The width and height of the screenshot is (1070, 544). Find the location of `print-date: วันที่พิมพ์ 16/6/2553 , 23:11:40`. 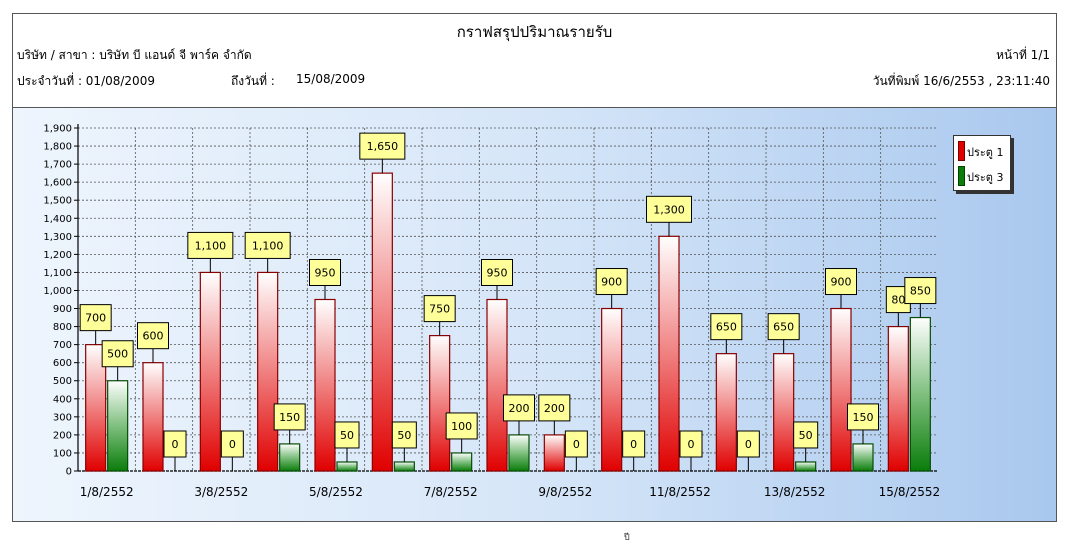

print-date: วันที่พิมพ์ 16/6/2553 , 23:11:40 is located at coordinates (961, 81).